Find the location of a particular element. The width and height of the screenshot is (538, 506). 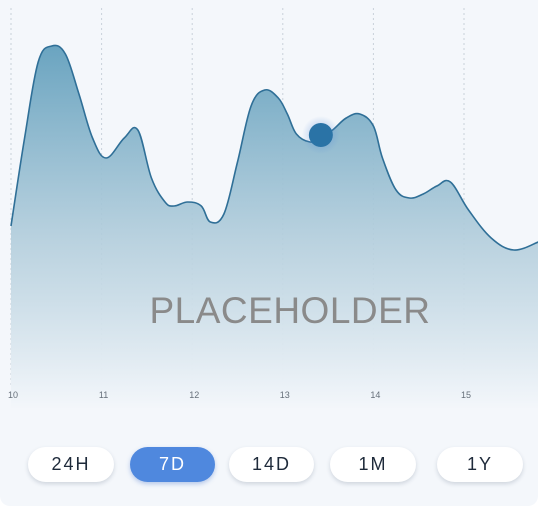

x-tick-label: 13 is located at coordinates (285, 395).